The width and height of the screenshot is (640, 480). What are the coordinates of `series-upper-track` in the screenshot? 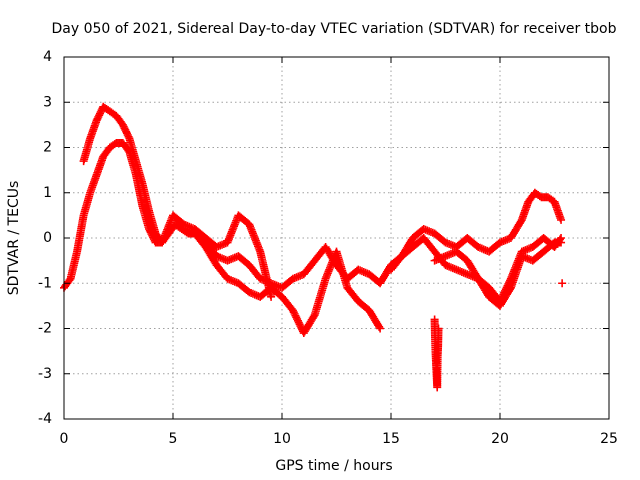 It's located at (177, 201).